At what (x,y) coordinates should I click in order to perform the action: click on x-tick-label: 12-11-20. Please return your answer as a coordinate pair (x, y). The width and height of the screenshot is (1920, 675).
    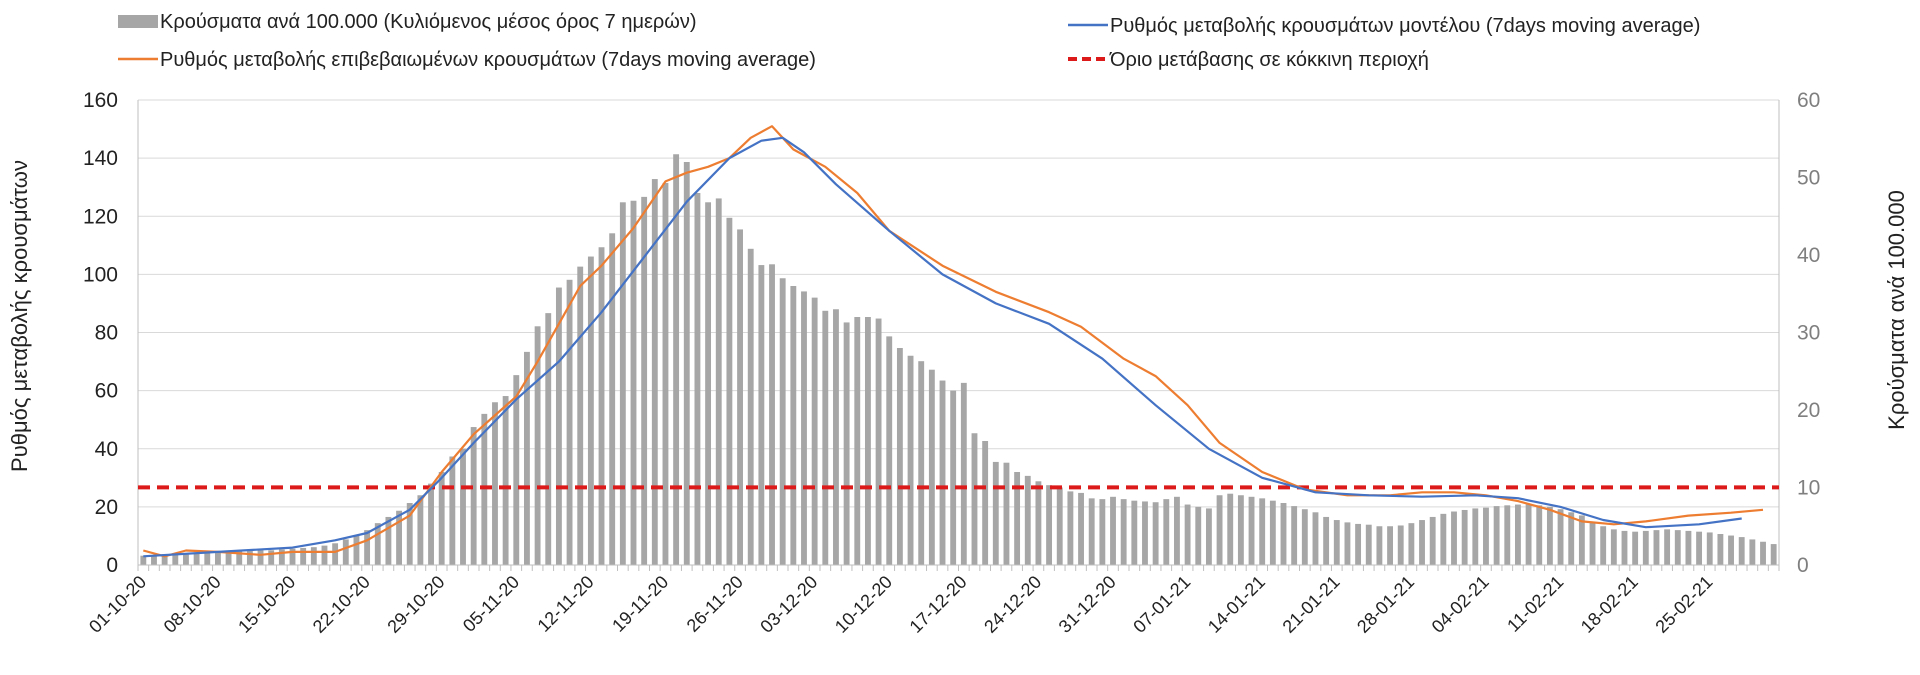
    Looking at the image, I should click on (566, 604).